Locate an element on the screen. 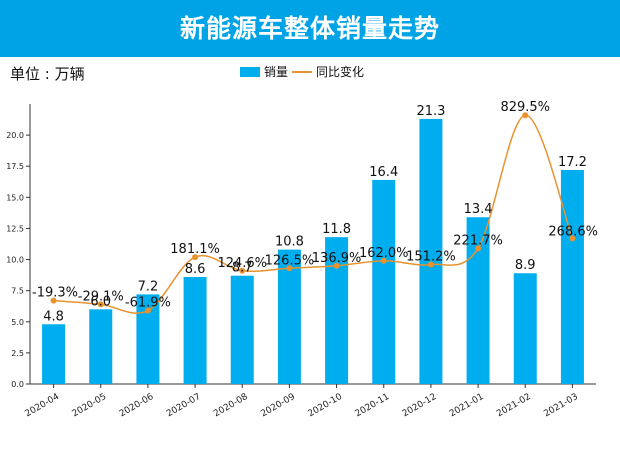 The image size is (620, 465). bar-value-label: 6.0 is located at coordinates (100, 301).